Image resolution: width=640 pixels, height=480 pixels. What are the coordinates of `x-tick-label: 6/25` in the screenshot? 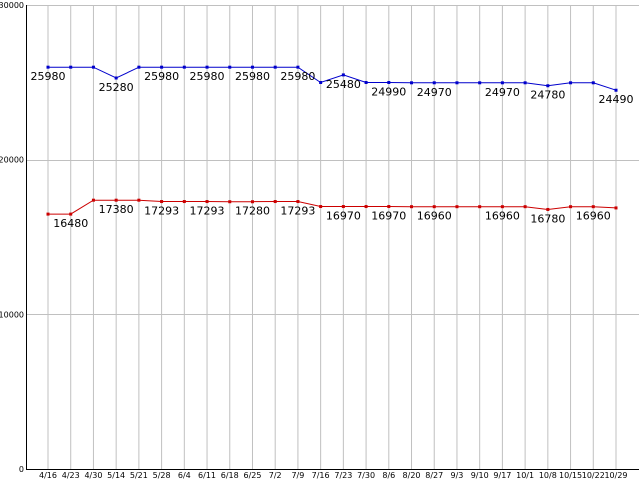 It's located at (252, 475).